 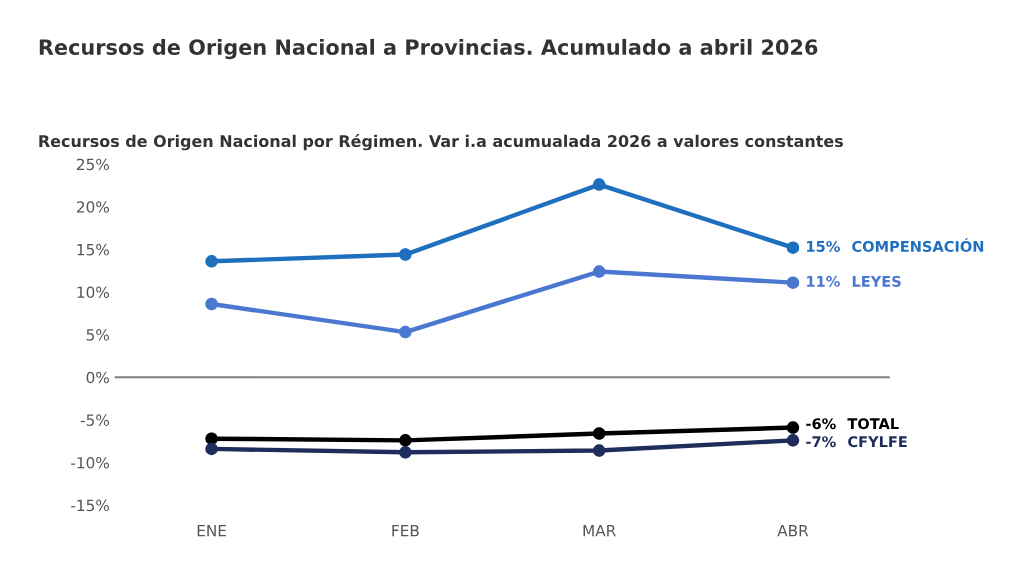 I want to click on text: COMPENSACIÓN, so click(x=918, y=245).